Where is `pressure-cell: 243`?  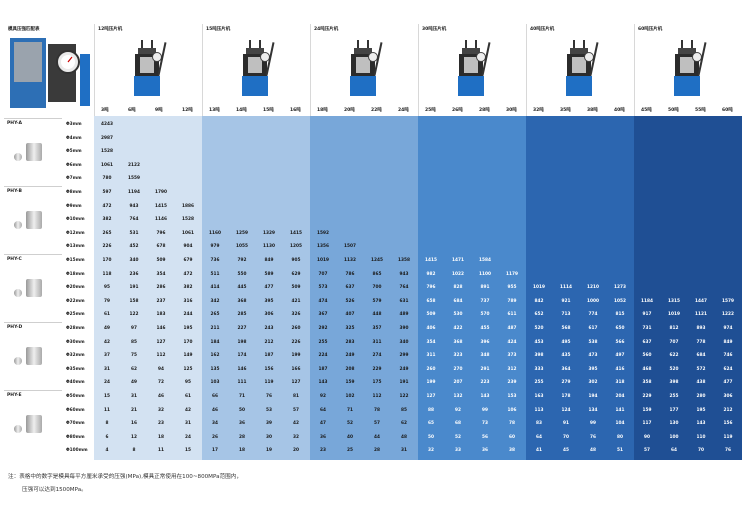 pressure-cell: 243 is located at coordinates (269, 328).